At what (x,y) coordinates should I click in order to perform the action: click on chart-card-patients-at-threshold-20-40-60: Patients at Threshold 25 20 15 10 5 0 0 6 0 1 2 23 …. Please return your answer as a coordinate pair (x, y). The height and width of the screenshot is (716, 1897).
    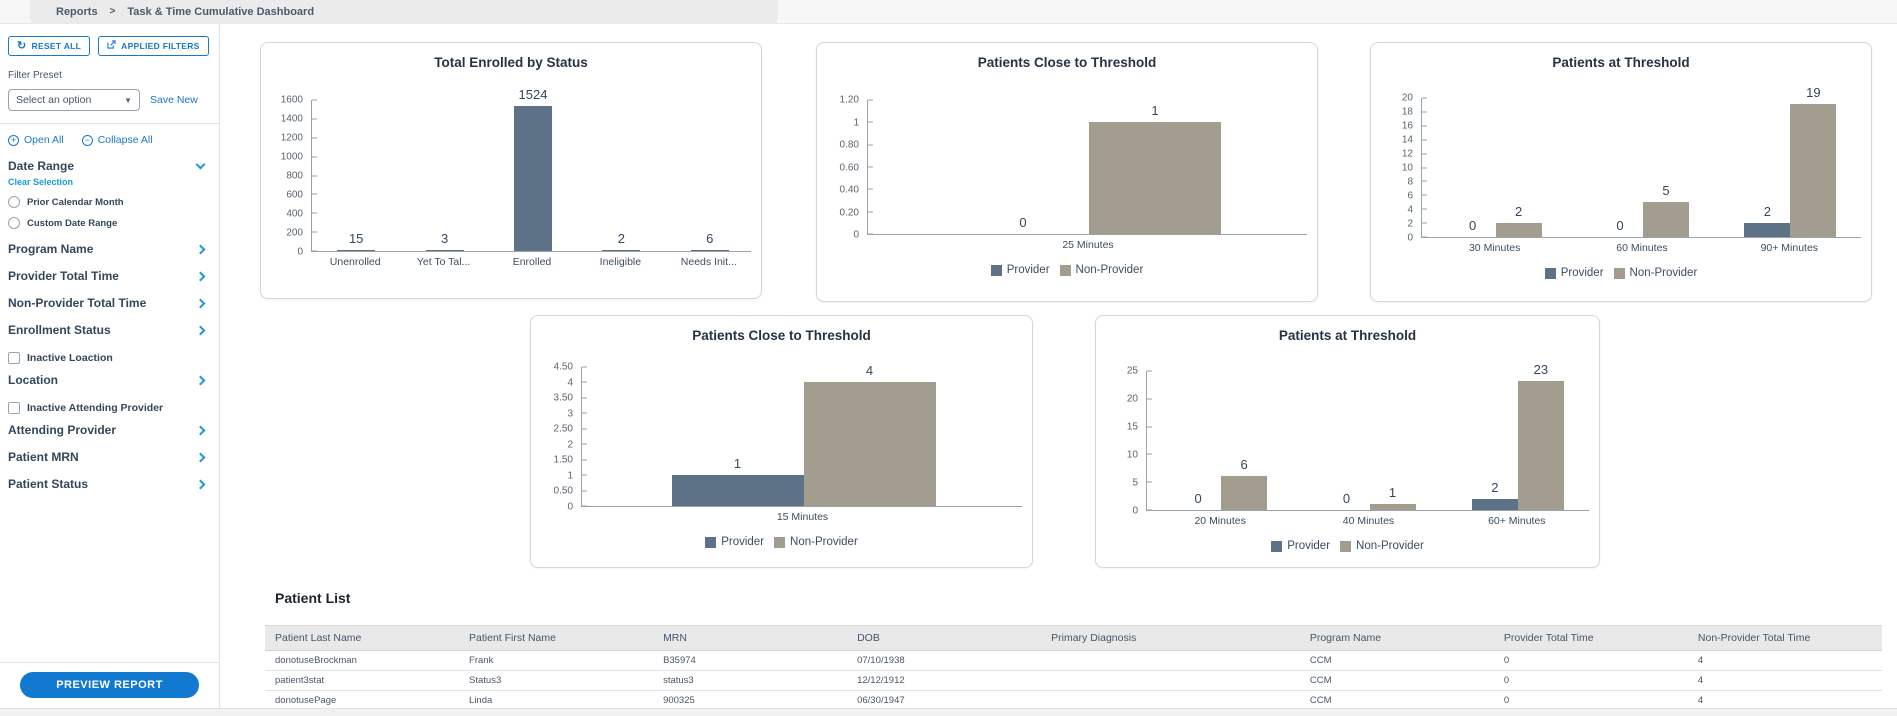
    Looking at the image, I should click on (1347, 441).